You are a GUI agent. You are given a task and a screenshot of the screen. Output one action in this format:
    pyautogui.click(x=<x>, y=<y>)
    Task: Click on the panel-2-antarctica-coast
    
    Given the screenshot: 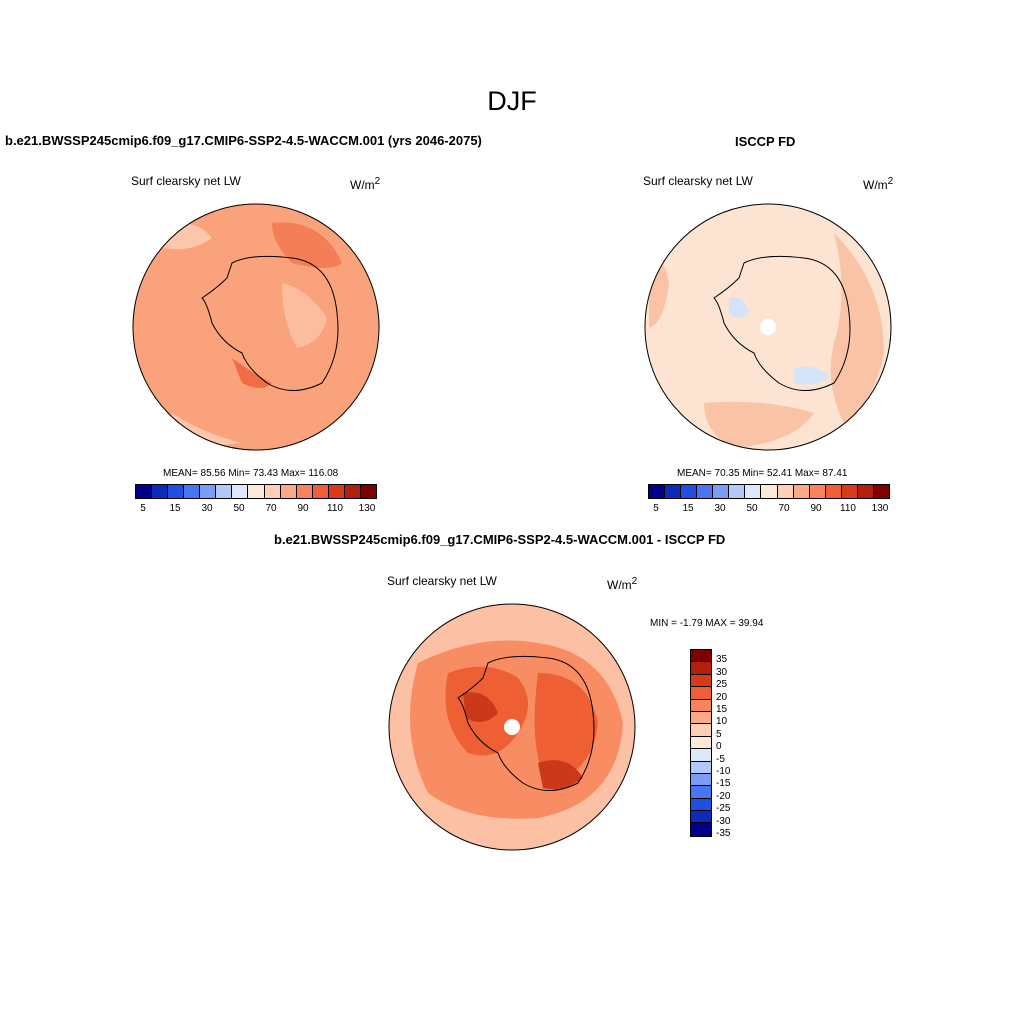 What is the action you would take?
    pyautogui.click(x=782, y=323)
    